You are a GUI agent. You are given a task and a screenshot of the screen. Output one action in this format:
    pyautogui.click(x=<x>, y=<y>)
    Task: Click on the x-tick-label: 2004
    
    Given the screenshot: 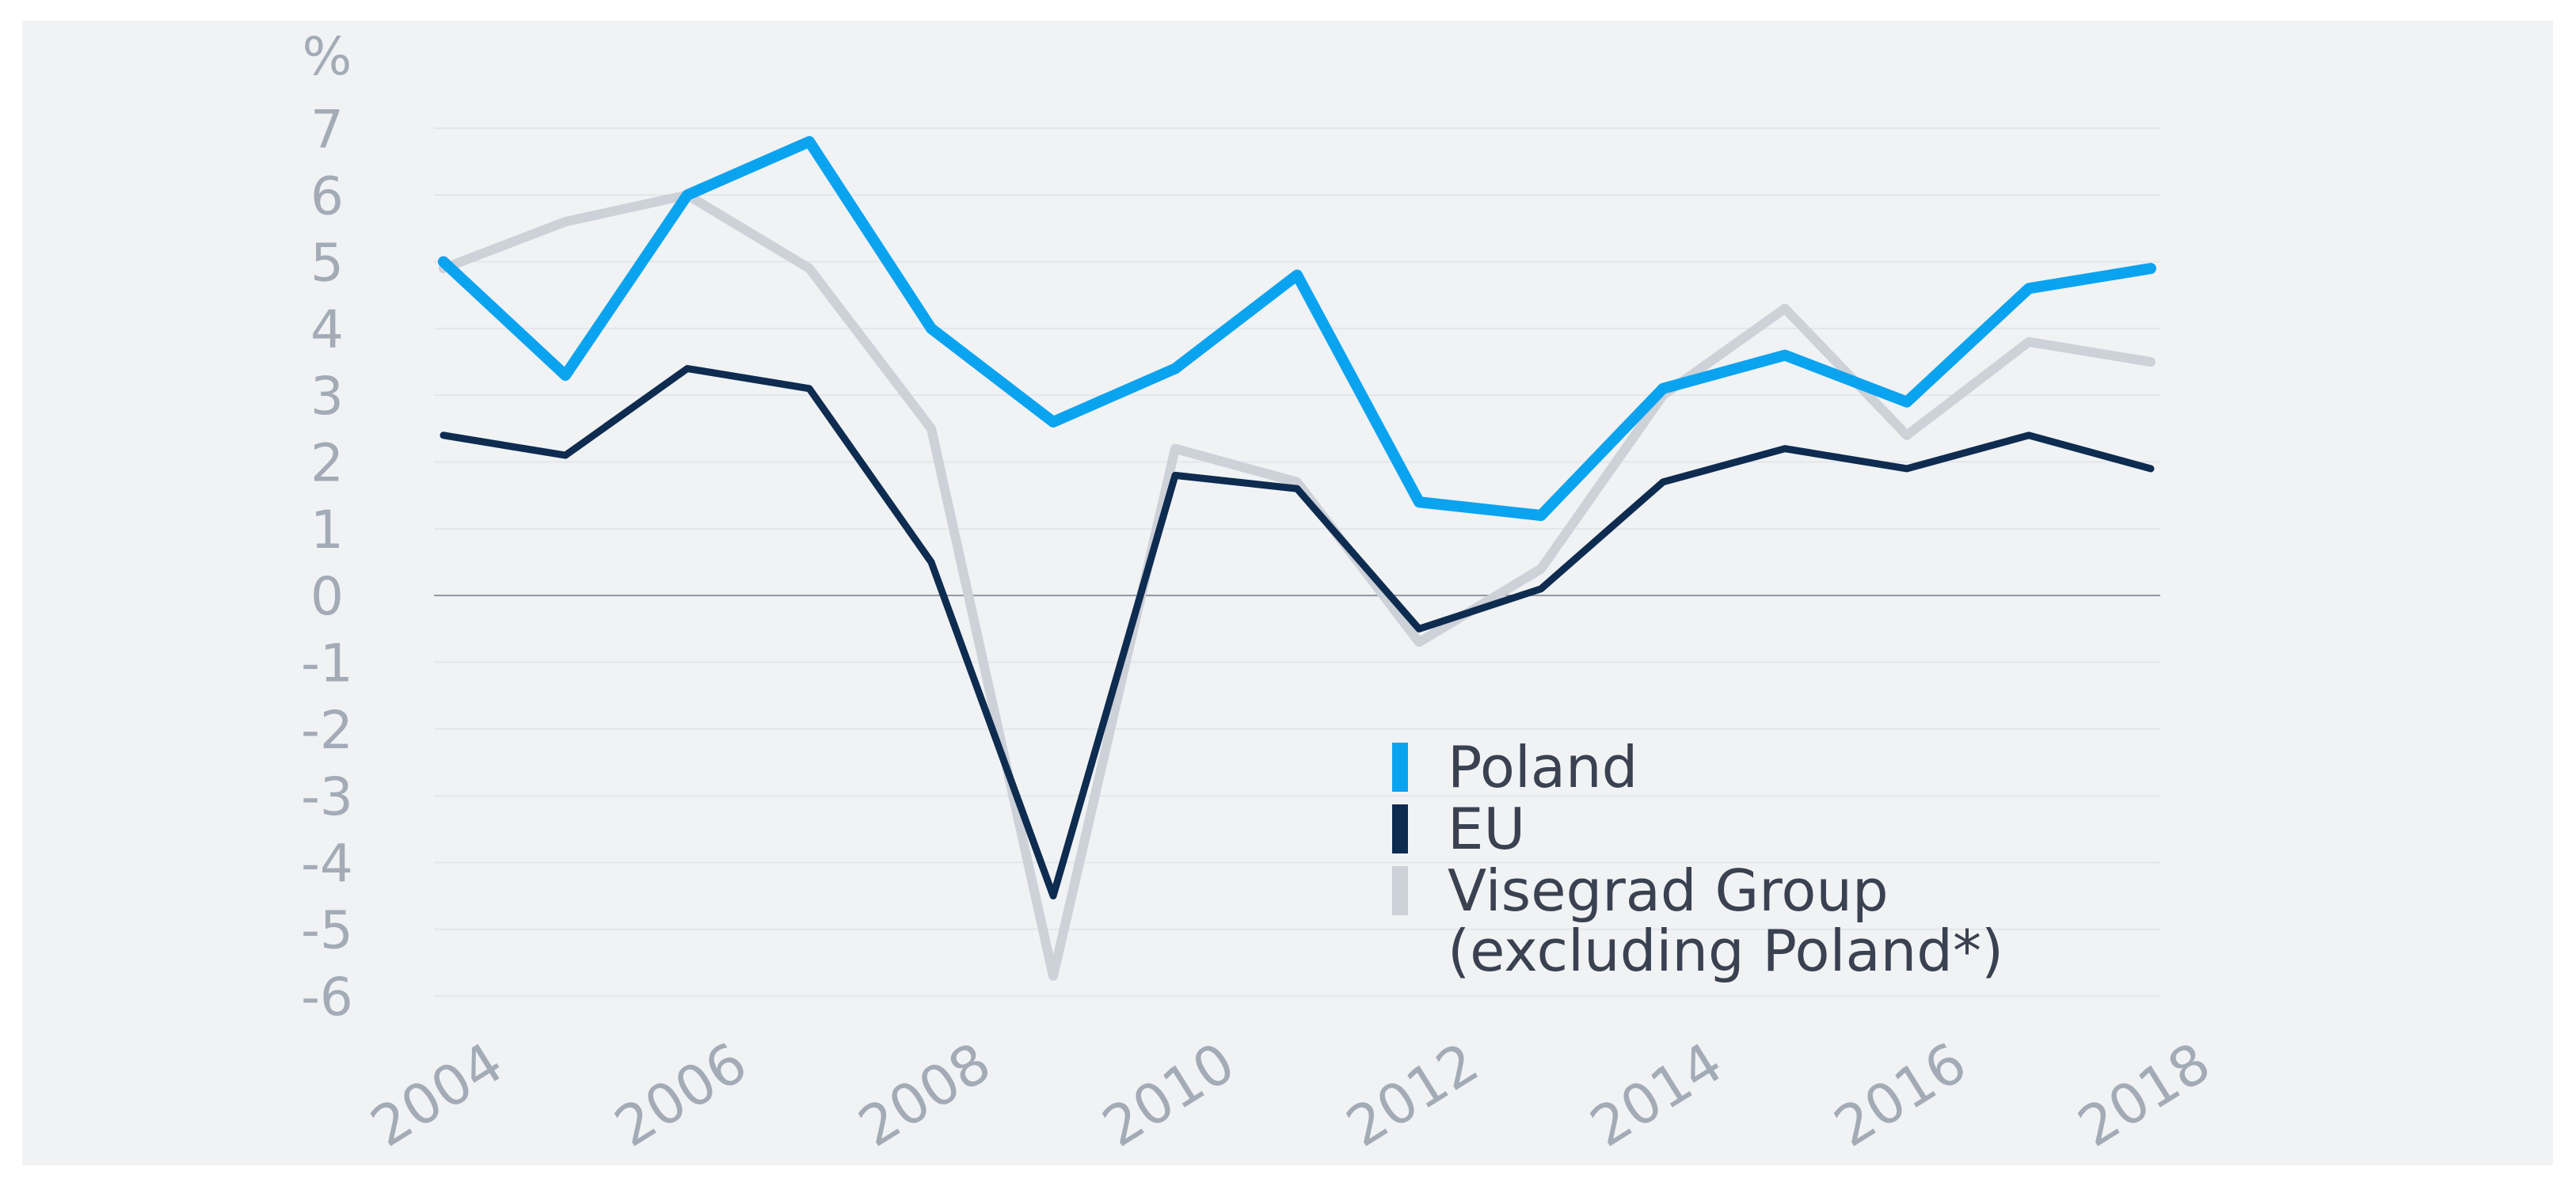 What is the action you would take?
    pyautogui.click(x=437, y=1095)
    